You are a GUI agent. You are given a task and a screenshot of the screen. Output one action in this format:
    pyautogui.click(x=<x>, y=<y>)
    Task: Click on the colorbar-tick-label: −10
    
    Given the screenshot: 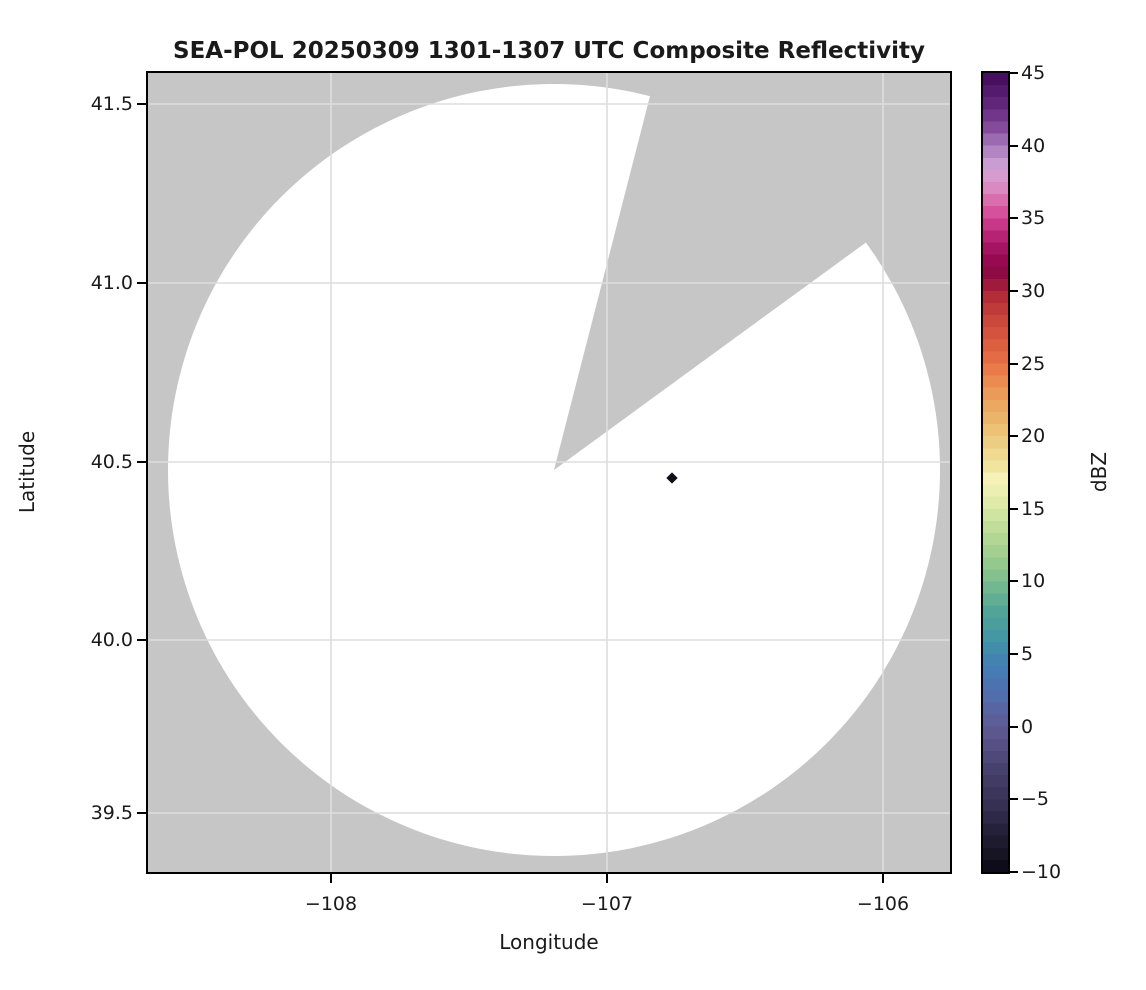 What is the action you would take?
    pyautogui.click(x=1041, y=872)
    